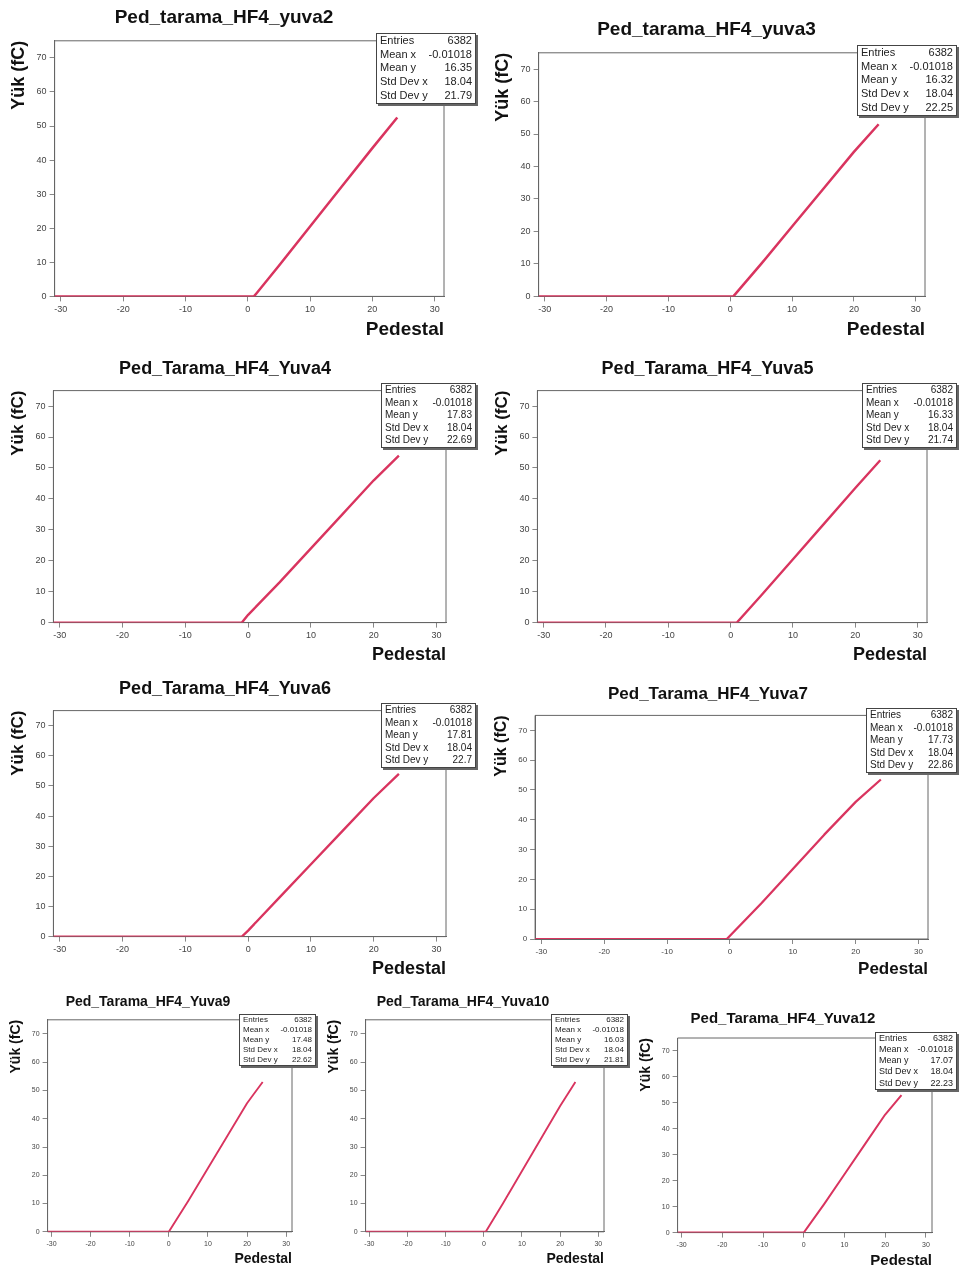  What do you see at coordinates (916, 1060) in the screenshot?
I see `text: Mean y 17.07` at bounding box center [916, 1060].